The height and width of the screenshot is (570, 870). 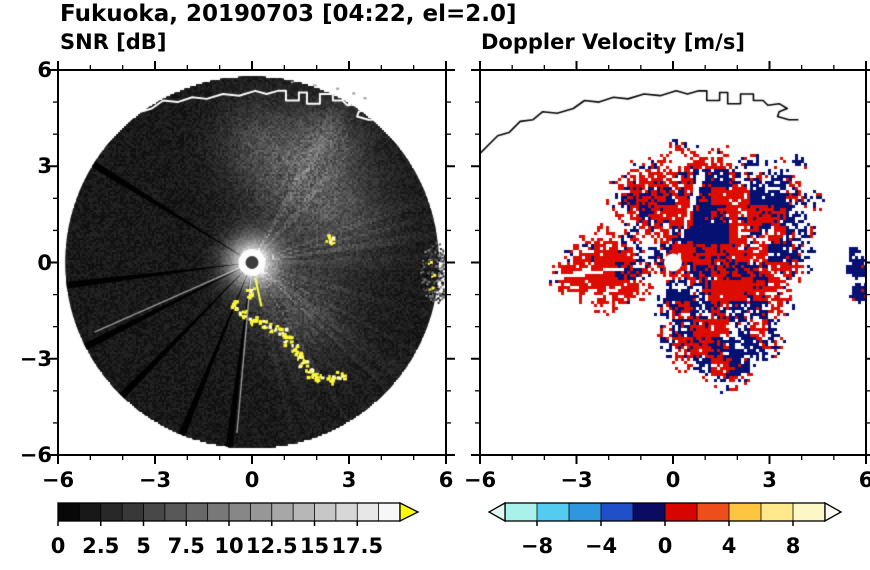 I want to click on x-tick-label-snr: −6, so click(x=58, y=480).